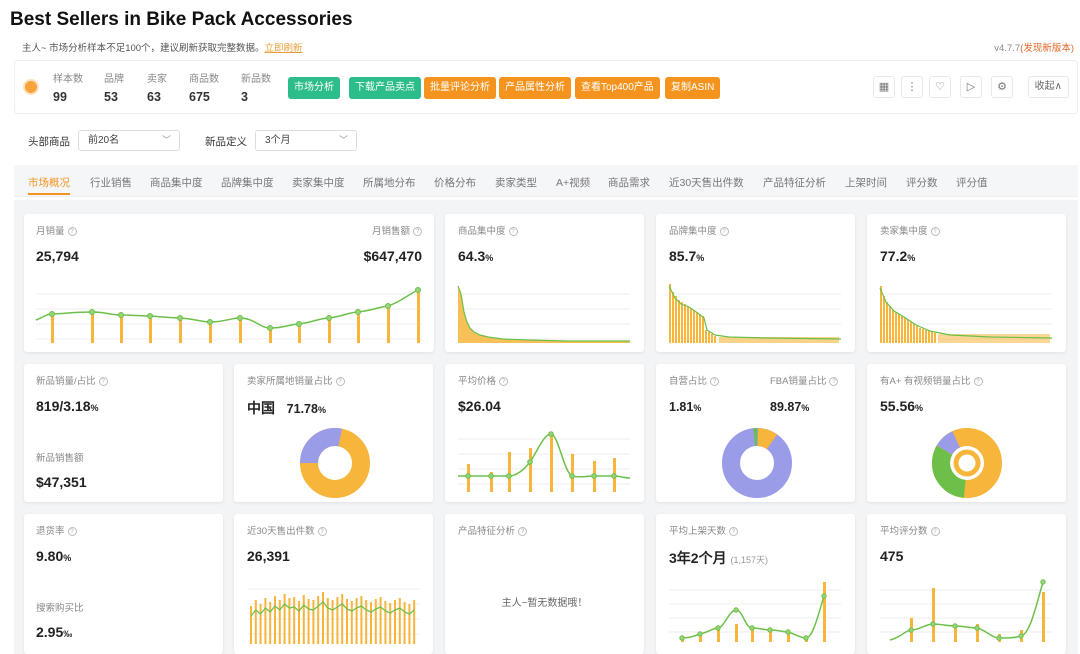  Describe the element at coordinates (49, 186) in the screenshot. I see `tab-market-overview: 市场概况` at that location.